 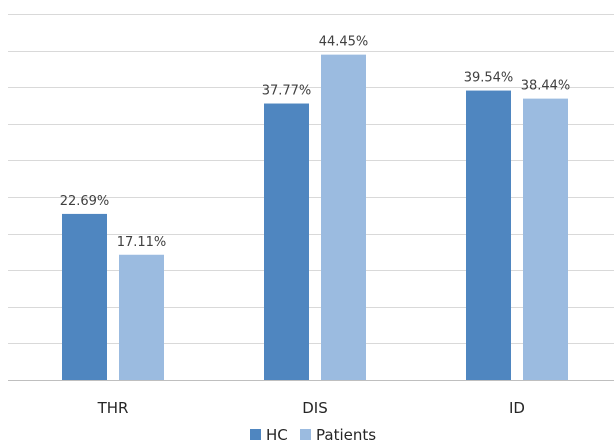 I want to click on legend: HC Patients, so click(x=313, y=435).